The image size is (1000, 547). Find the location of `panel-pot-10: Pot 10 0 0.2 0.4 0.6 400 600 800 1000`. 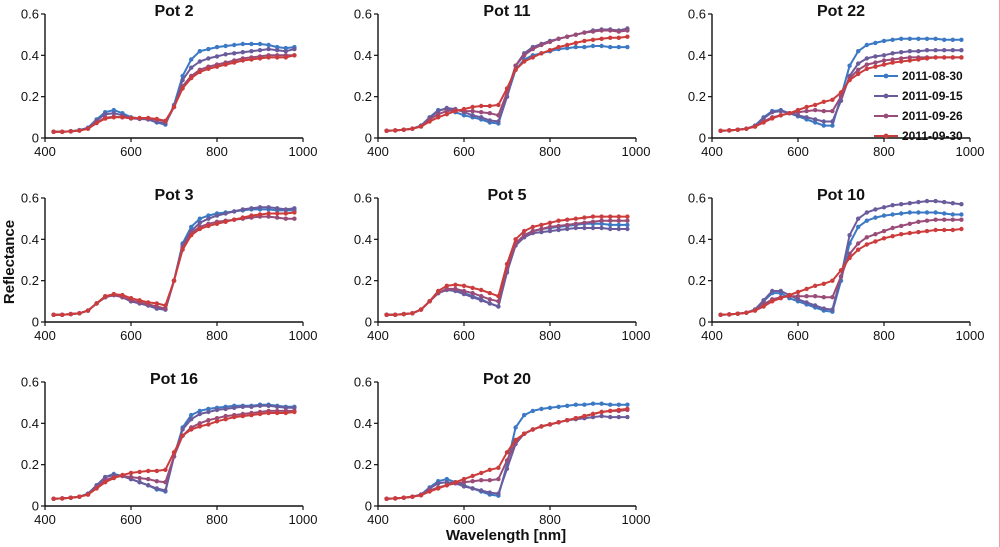

panel-pot-10: Pot 10 0 0.2 0.4 0.6 400 600 800 1000 is located at coordinates (836, 265).